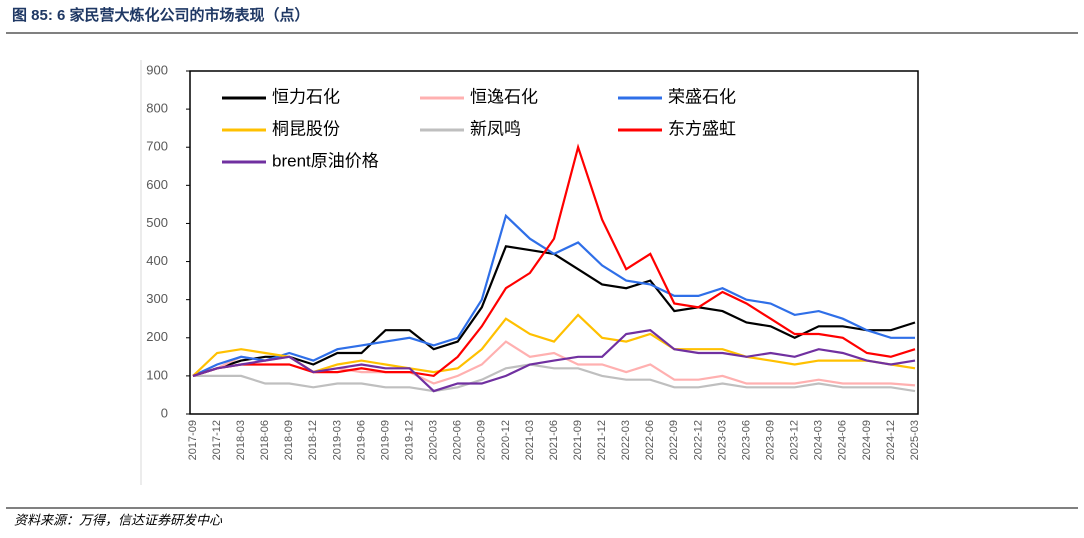 The width and height of the screenshot is (1084, 538). What do you see at coordinates (504, 96) in the screenshot?
I see `legend-label: 恒逸石化` at bounding box center [504, 96].